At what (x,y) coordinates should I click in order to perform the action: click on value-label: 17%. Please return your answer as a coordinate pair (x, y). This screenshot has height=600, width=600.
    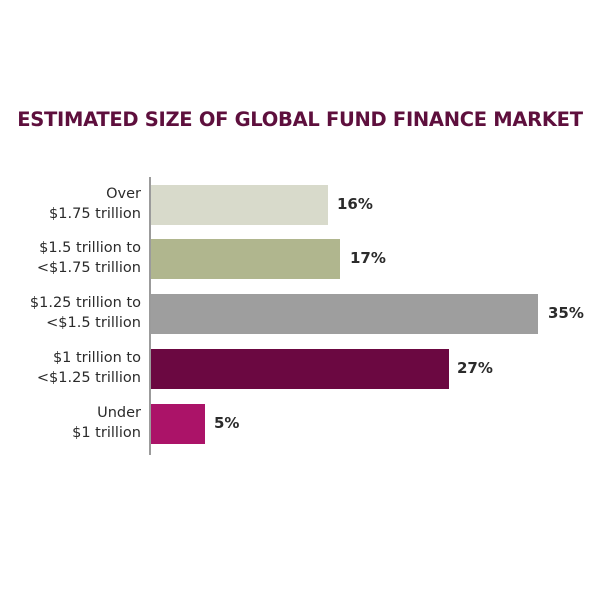
    Looking at the image, I should click on (368, 258).